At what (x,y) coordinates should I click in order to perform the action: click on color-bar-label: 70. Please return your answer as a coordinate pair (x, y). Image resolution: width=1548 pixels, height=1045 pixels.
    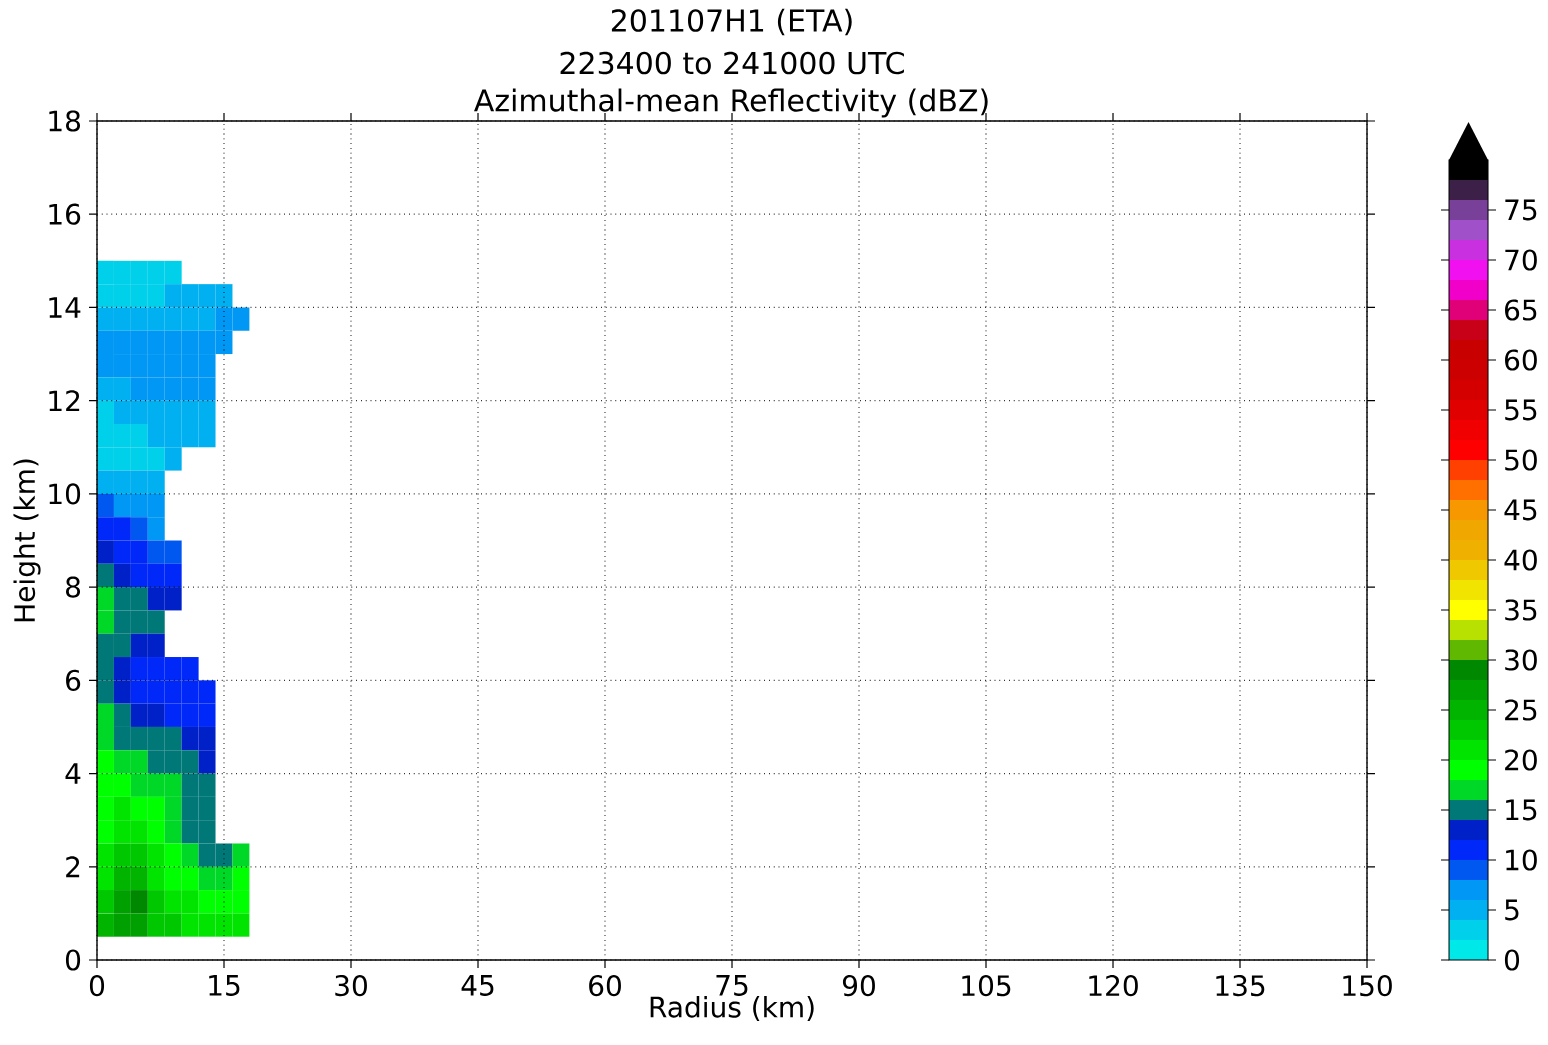
    Looking at the image, I should click on (1521, 260).